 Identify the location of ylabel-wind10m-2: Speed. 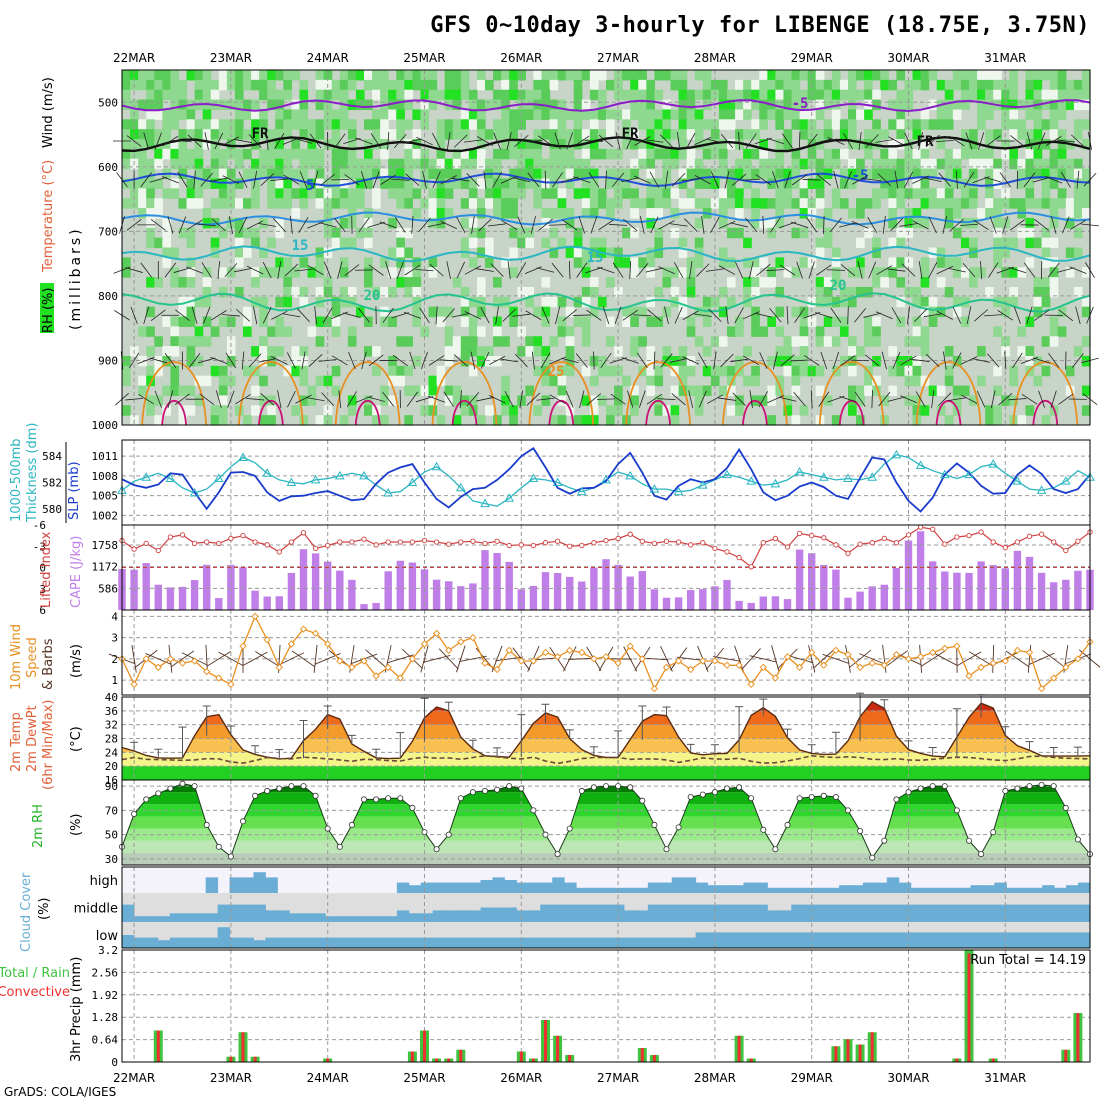
(32, 657).